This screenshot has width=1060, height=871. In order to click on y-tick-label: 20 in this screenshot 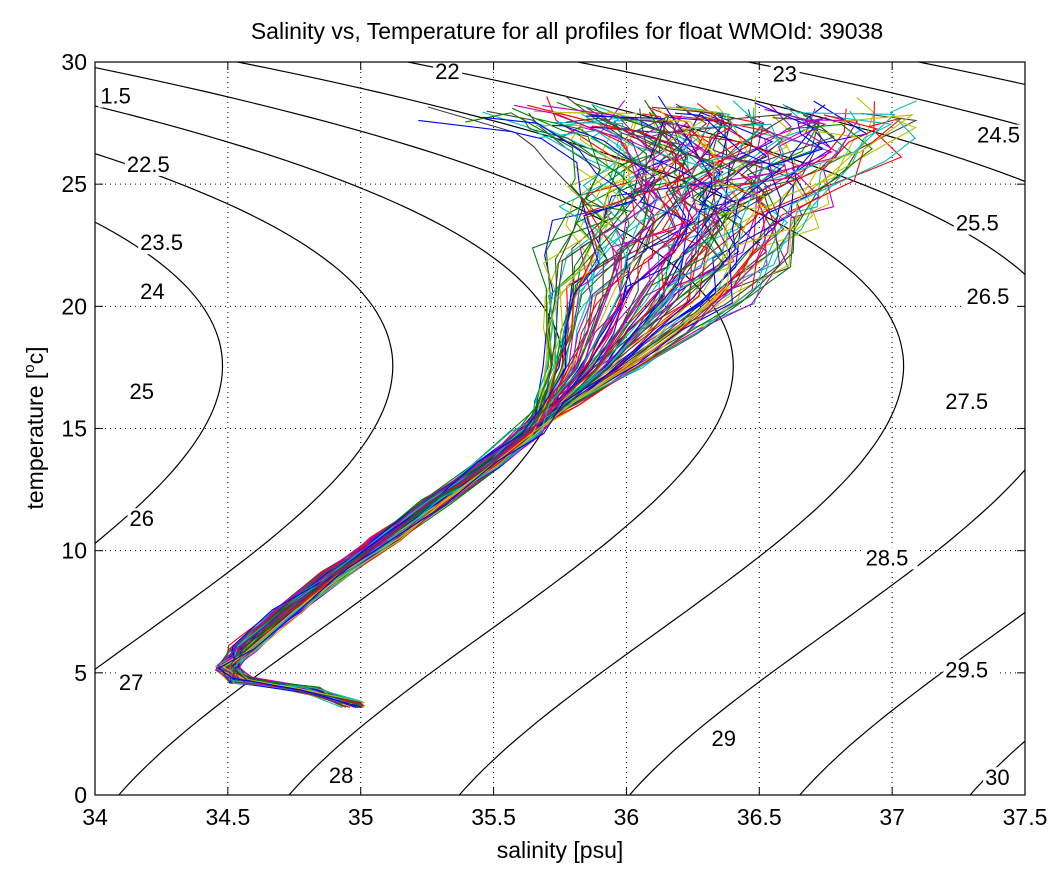, I will do `click(74, 306)`.